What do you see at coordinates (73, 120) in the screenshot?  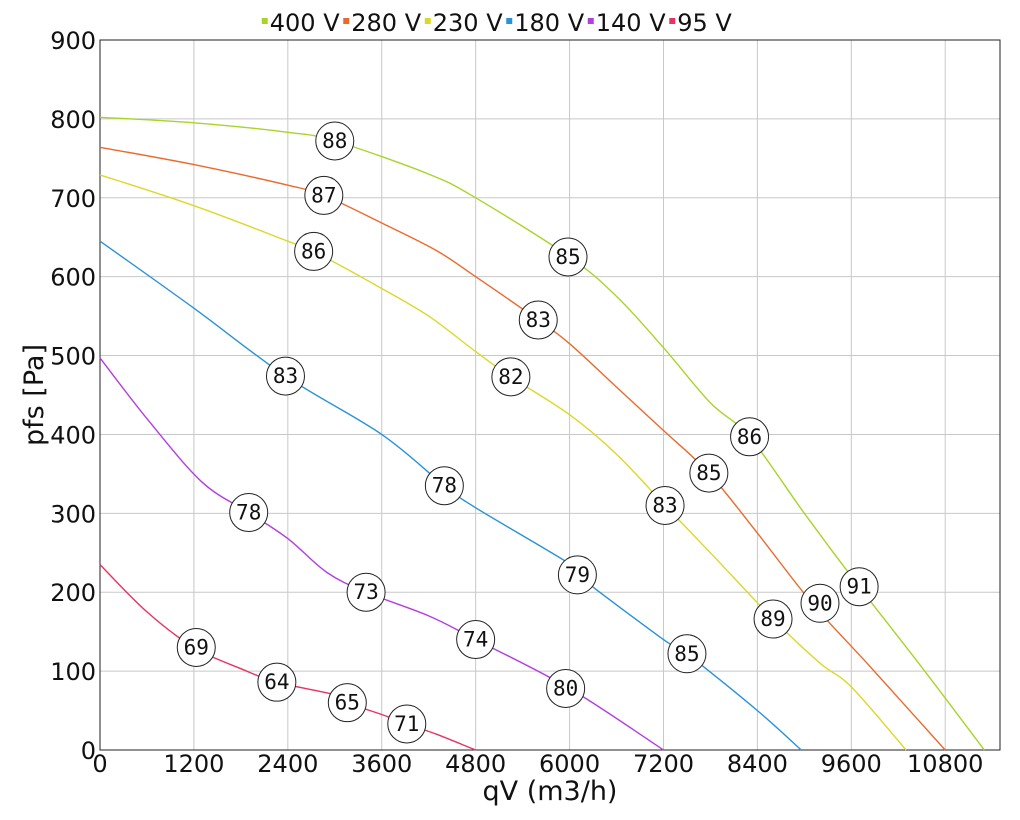 I see `y-tick-label: 800` at bounding box center [73, 120].